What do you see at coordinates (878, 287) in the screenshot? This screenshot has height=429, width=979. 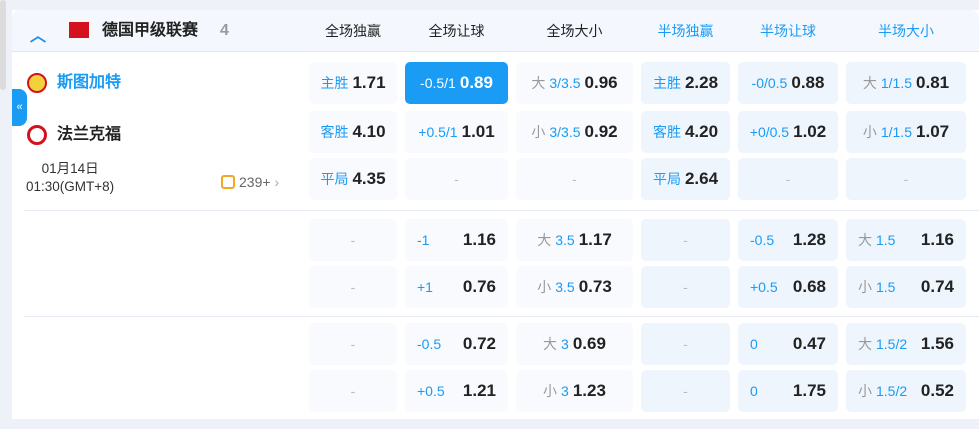 I see `odds-handicap: 小 1.5` at bounding box center [878, 287].